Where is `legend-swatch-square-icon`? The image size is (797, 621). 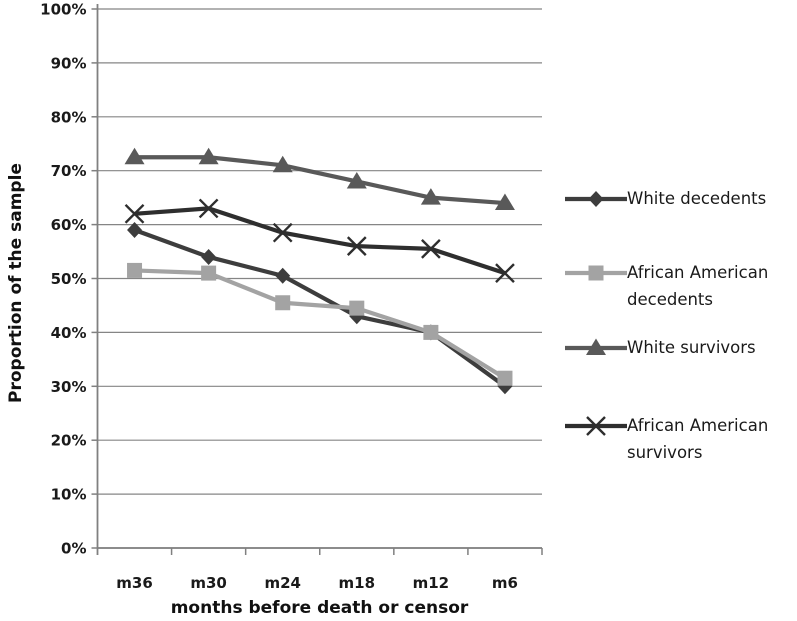
legend-swatch-square-icon is located at coordinates (596, 273).